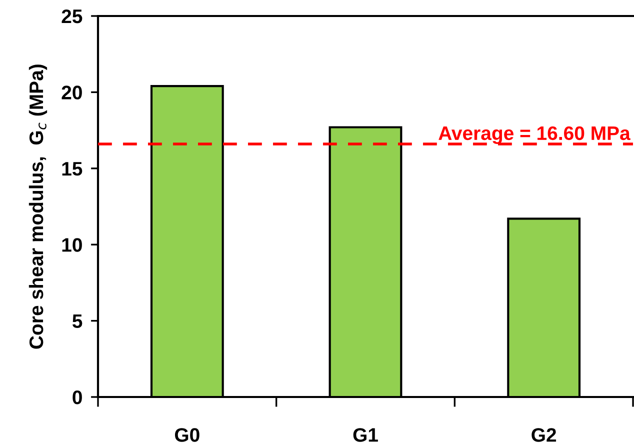  I want to click on y-tick-label: 15, so click(72, 169).